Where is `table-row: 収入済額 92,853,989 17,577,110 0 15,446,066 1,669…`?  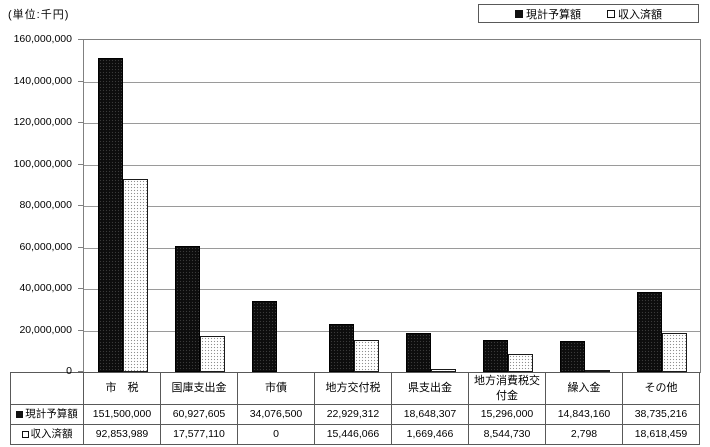
table-row: 収入済額 92,853,989 17,577,110 0 15,446,066 1,669… is located at coordinates (355, 434).